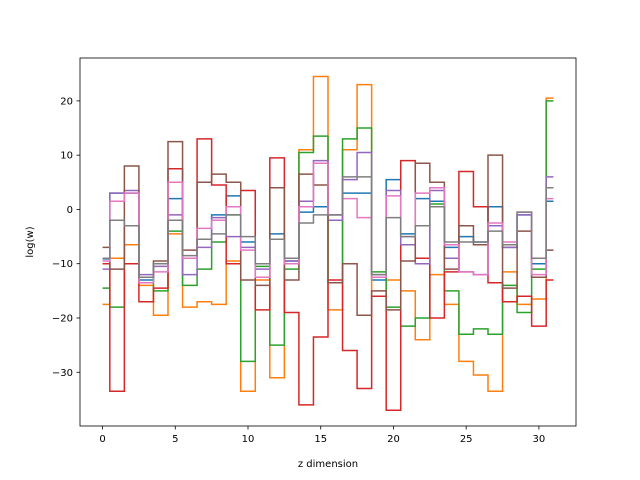 The width and height of the screenshot is (640, 480). What do you see at coordinates (393, 439) in the screenshot?
I see `x-tick-label: 20` at bounding box center [393, 439].